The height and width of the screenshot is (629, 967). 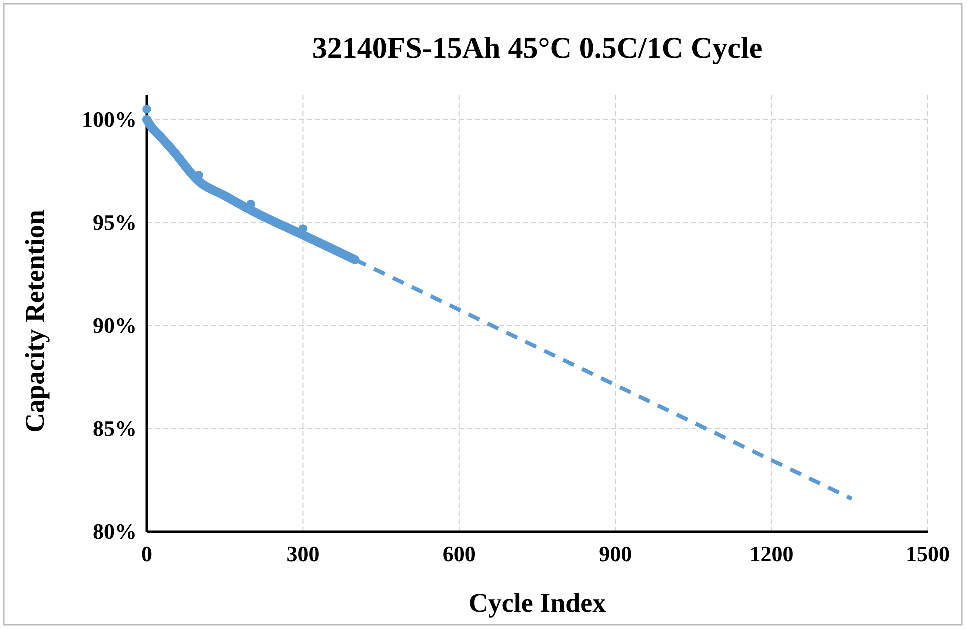 I want to click on y-tick-label: 80%, so click(x=115, y=531).